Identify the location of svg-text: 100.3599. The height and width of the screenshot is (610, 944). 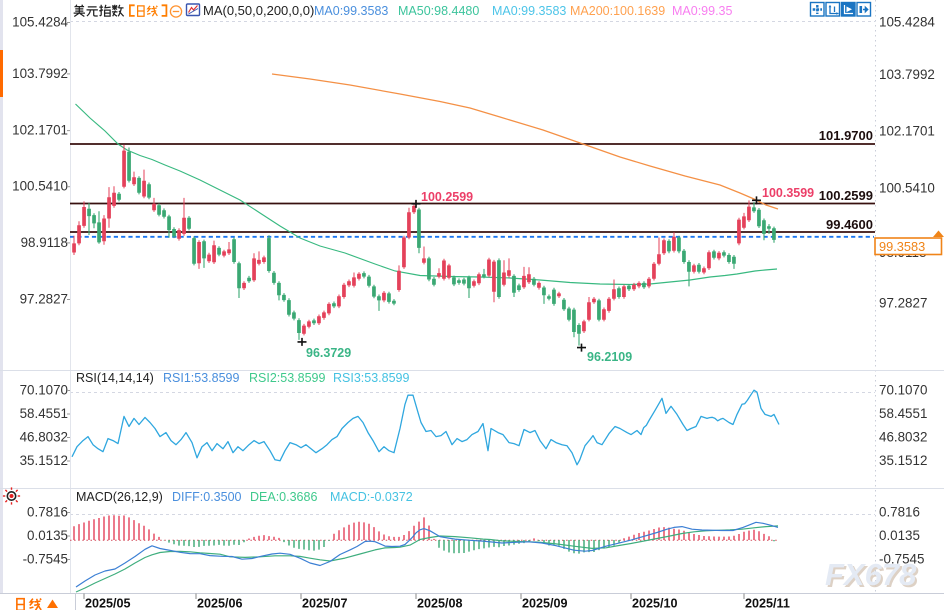
(788, 193).